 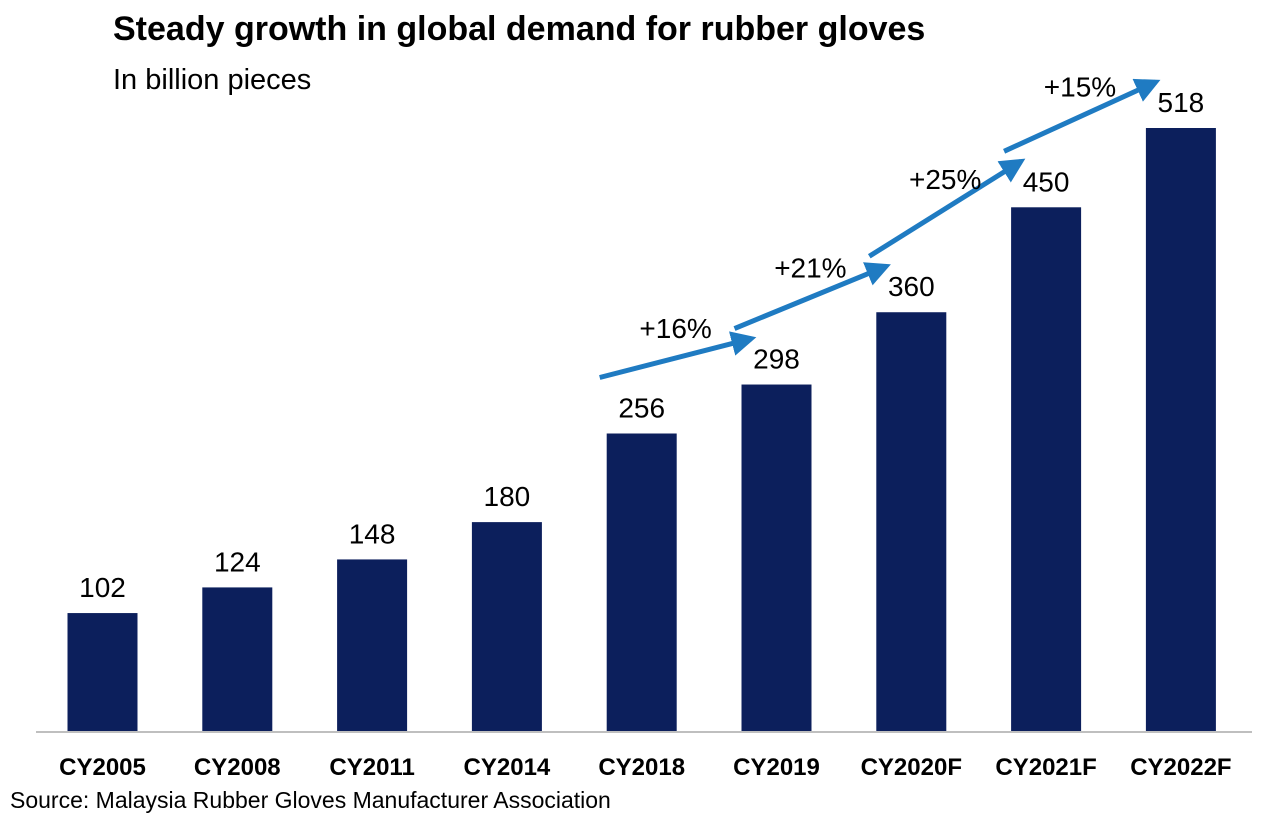 What do you see at coordinates (372, 533) in the screenshot?
I see `value-label: 148` at bounding box center [372, 533].